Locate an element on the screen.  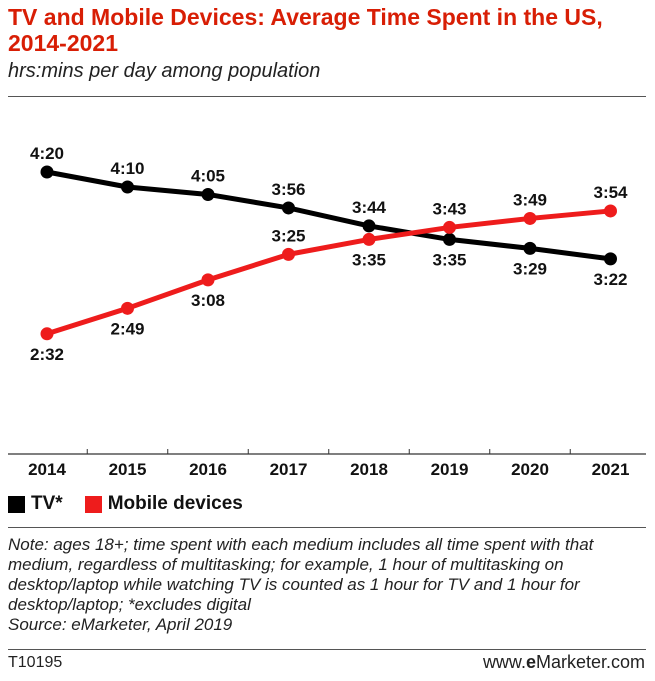
series-line-tv is located at coordinates (328, 215).